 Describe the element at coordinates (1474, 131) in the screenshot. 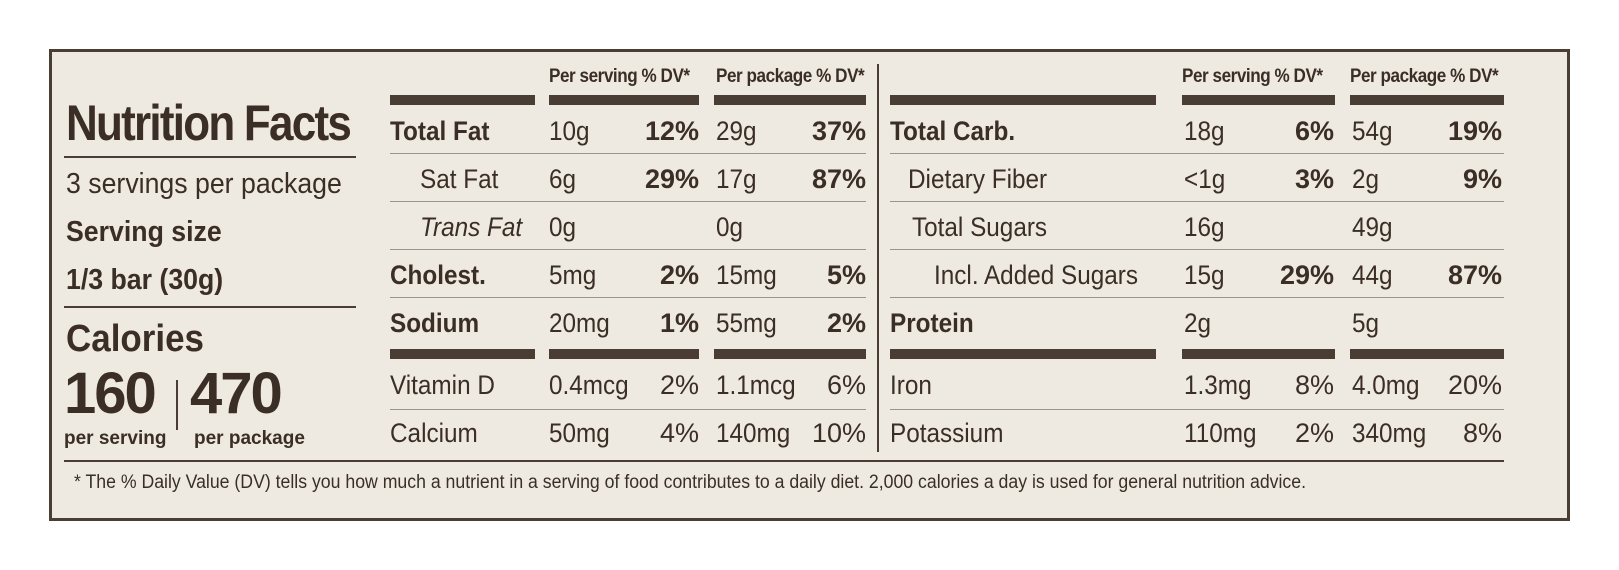

I see `package-dv: 19%` at that location.